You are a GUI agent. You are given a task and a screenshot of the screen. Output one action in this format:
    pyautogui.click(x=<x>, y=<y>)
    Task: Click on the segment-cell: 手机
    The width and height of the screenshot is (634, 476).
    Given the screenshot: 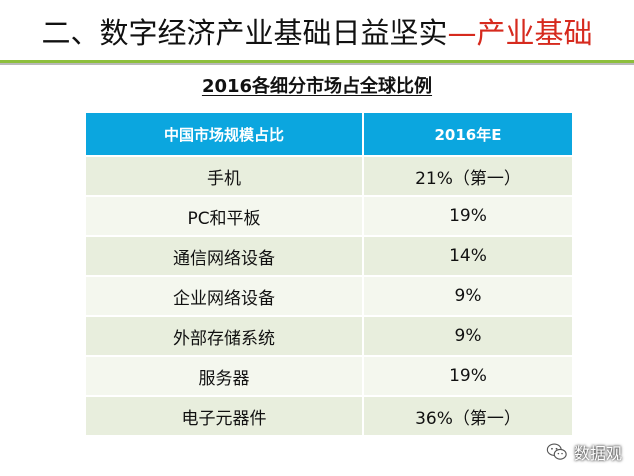 What is the action you would take?
    pyautogui.click(x=224, y=176)
    